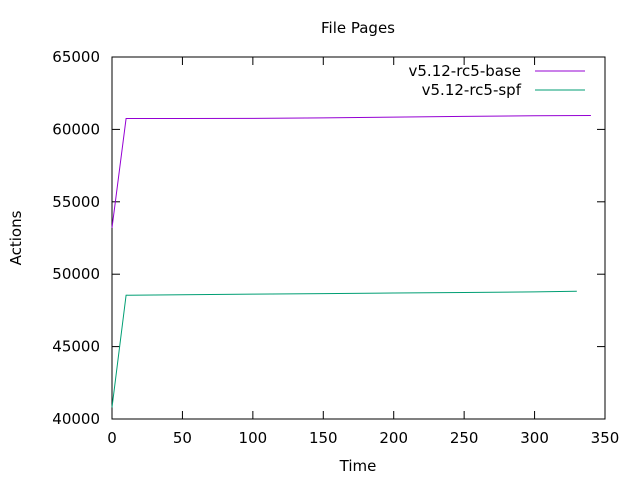  I want to click on y-tick-label: 65000, so click(76, 57).